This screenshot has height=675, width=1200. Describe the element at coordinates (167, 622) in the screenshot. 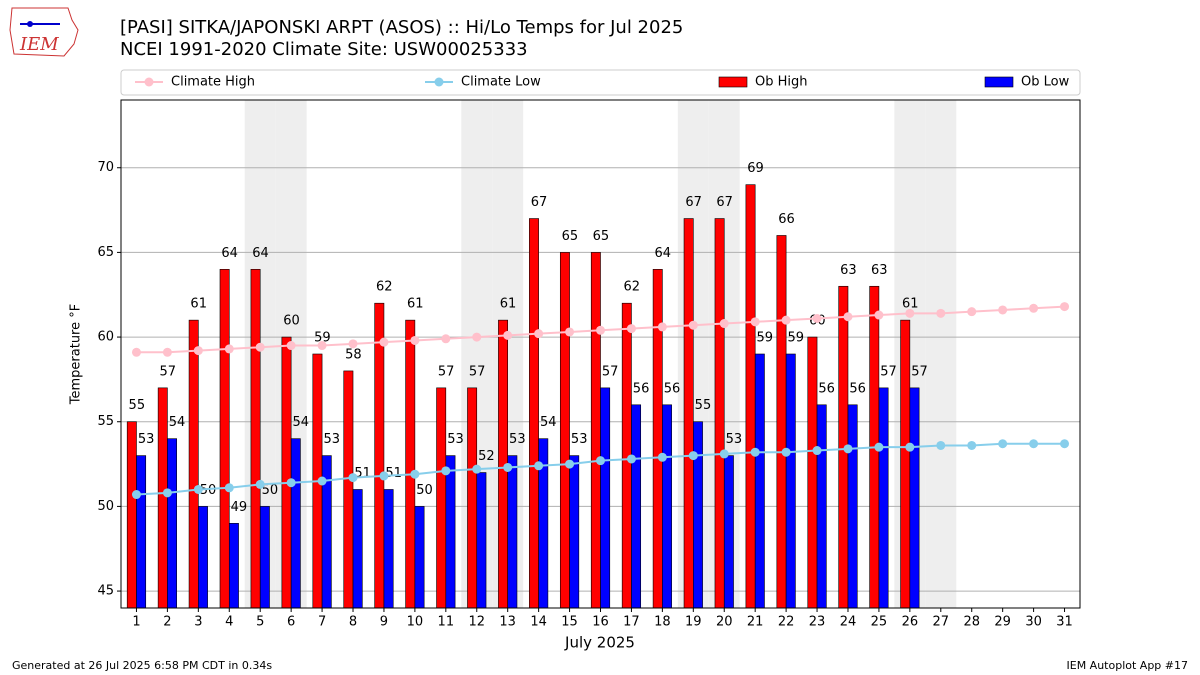

I see `x-tick-label: 2` at that location.